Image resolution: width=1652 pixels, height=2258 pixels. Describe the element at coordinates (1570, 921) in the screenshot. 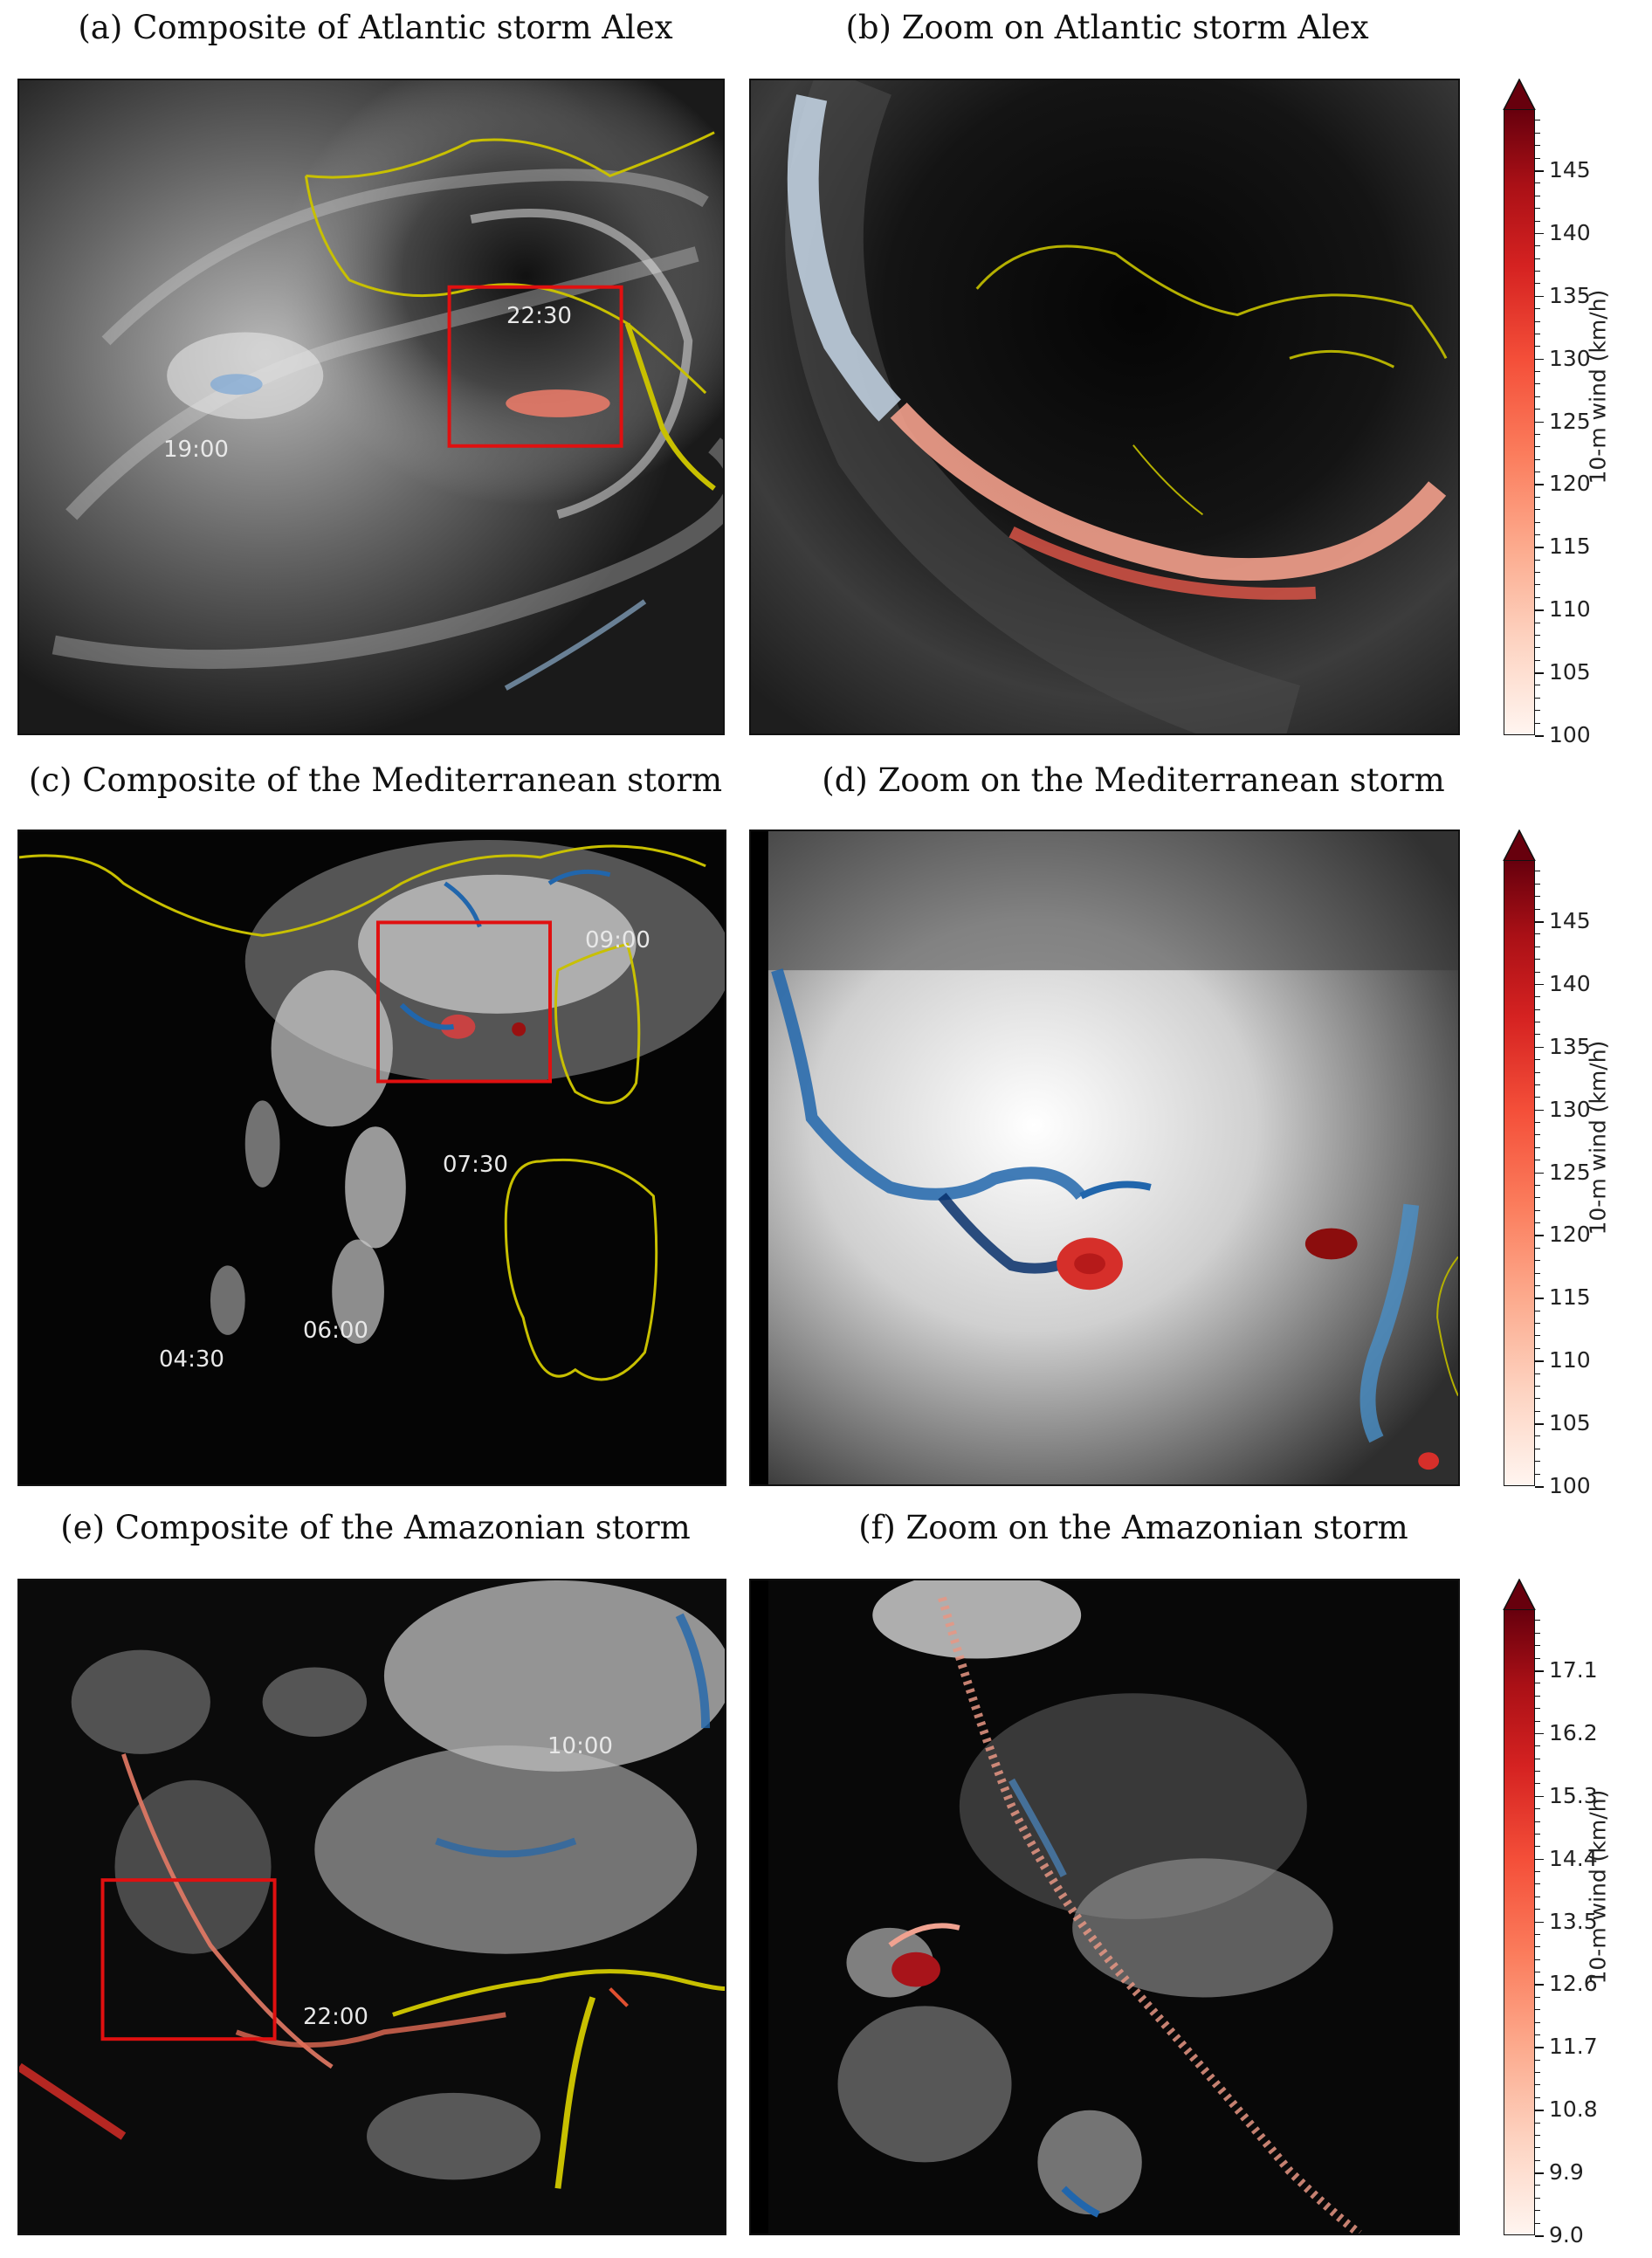

I see `colorbar-tick-label: 145` at that location.